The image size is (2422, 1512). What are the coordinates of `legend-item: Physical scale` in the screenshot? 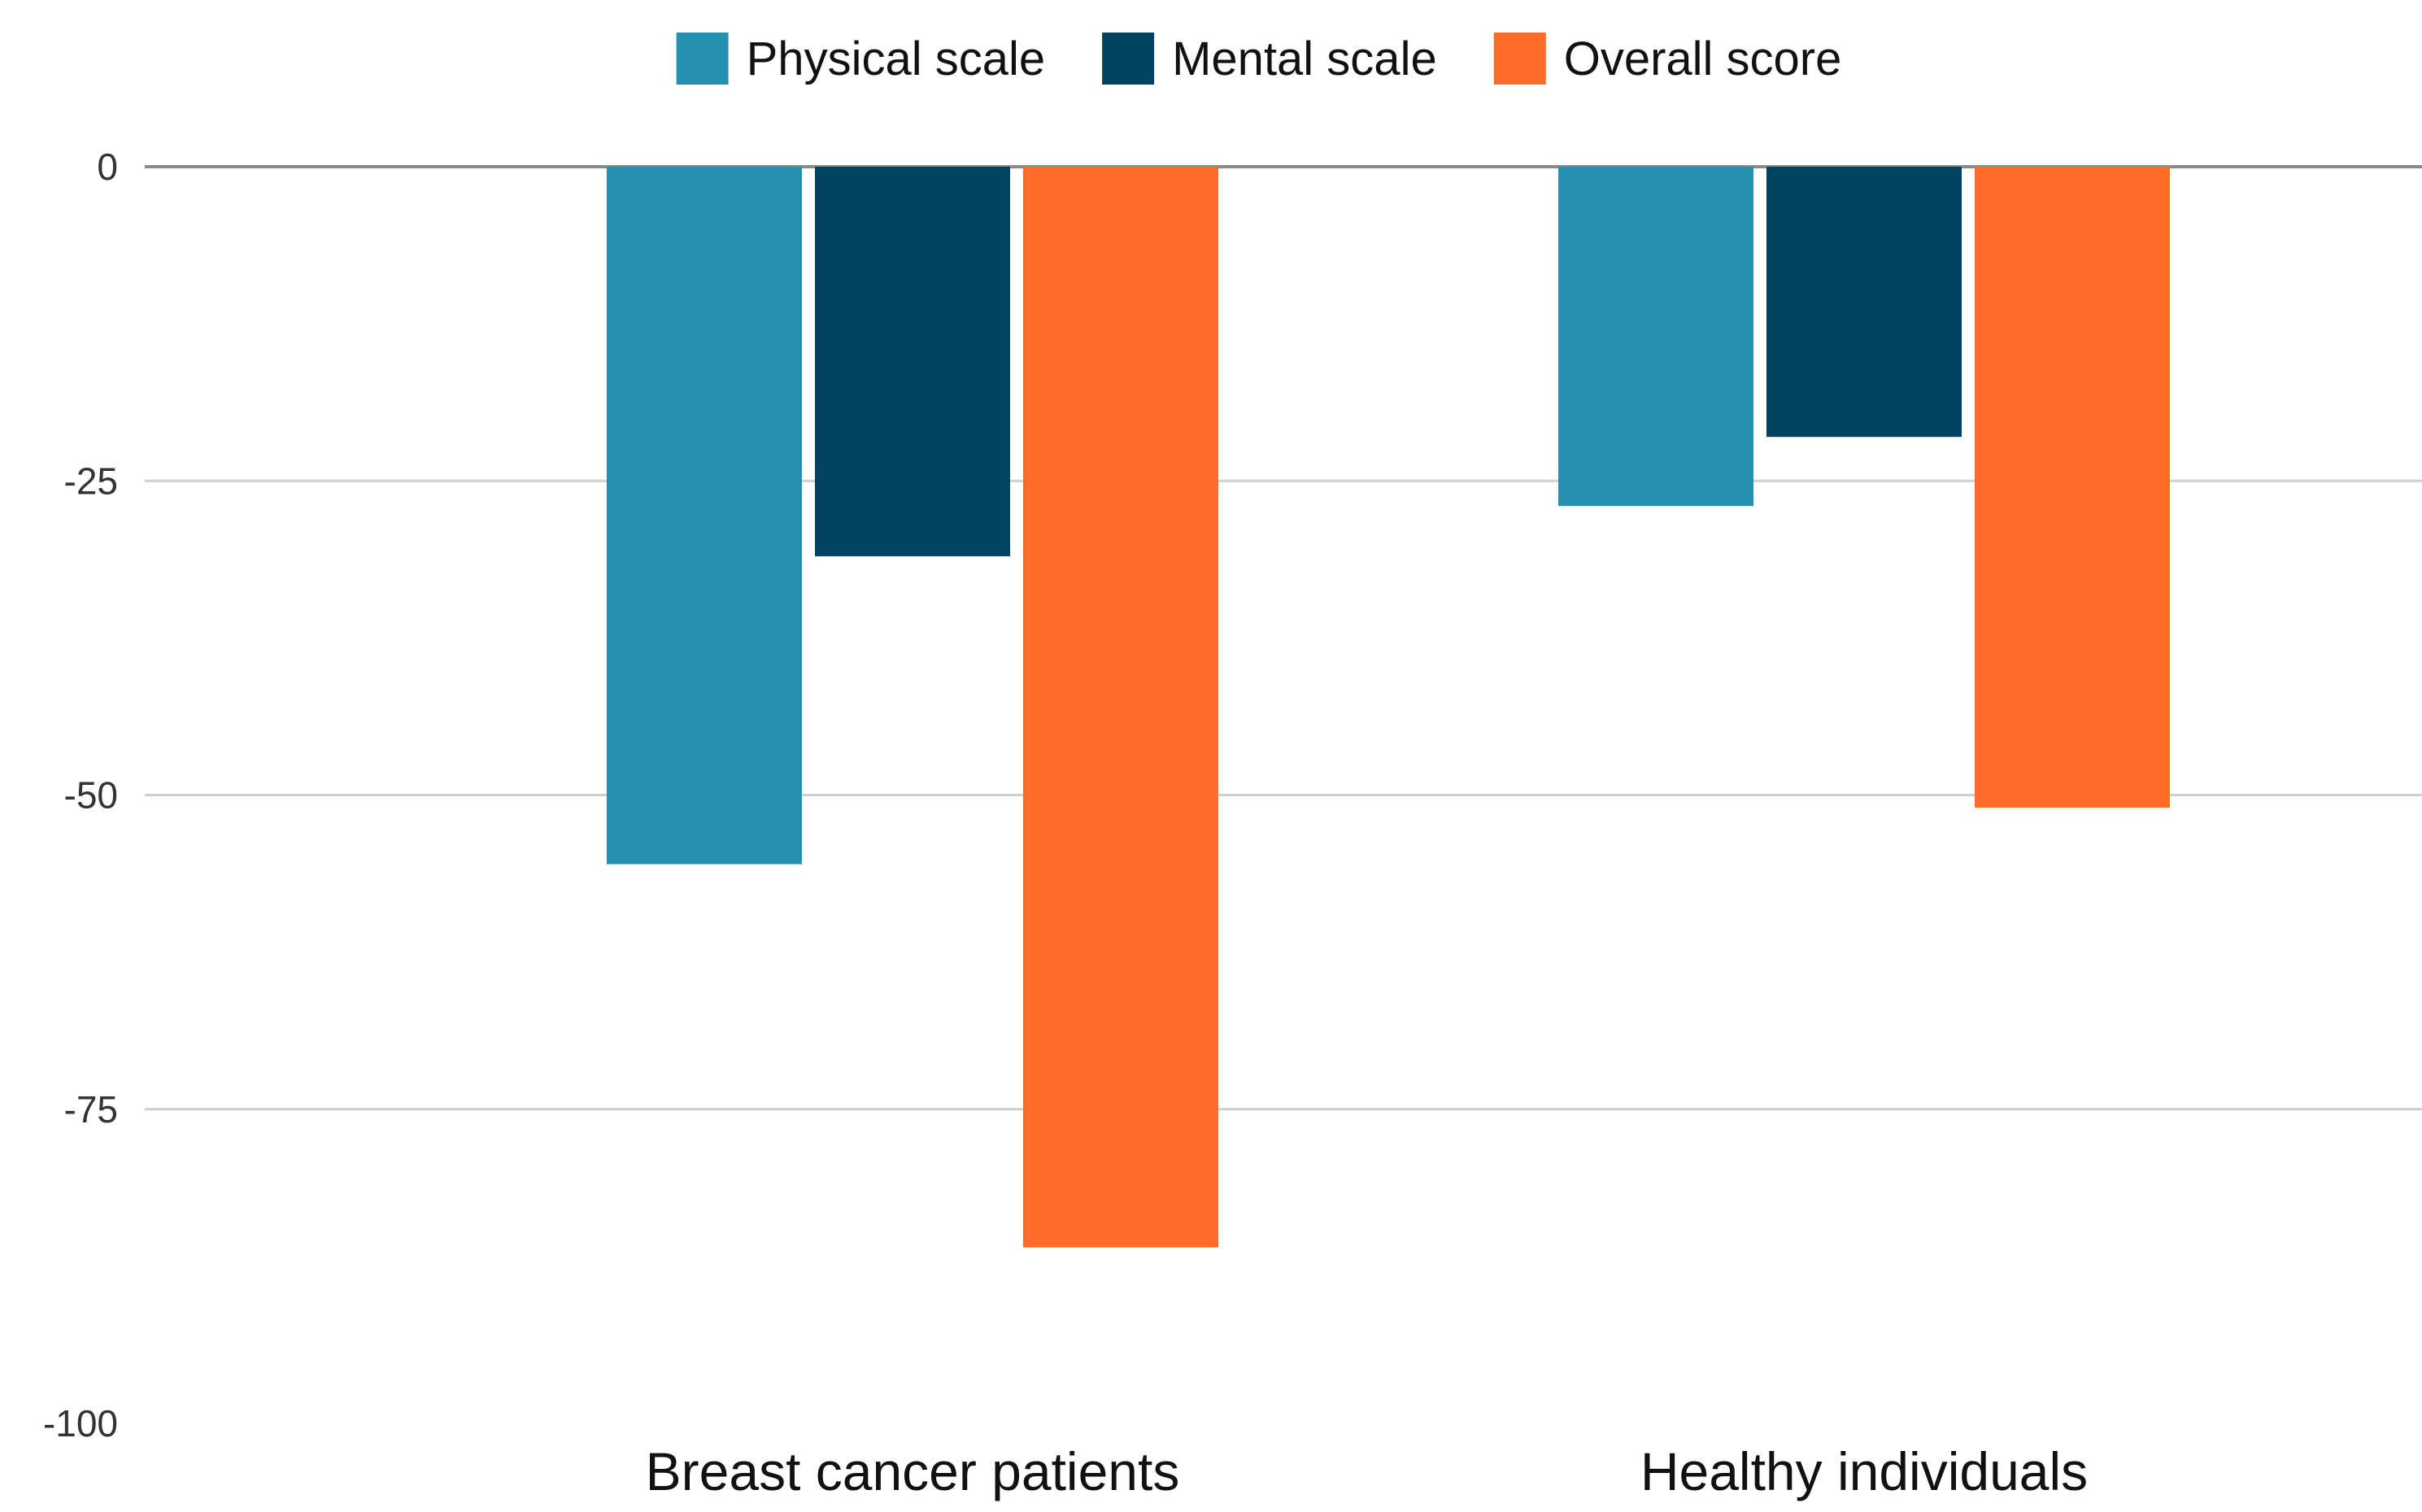 It's located at (860, 59).